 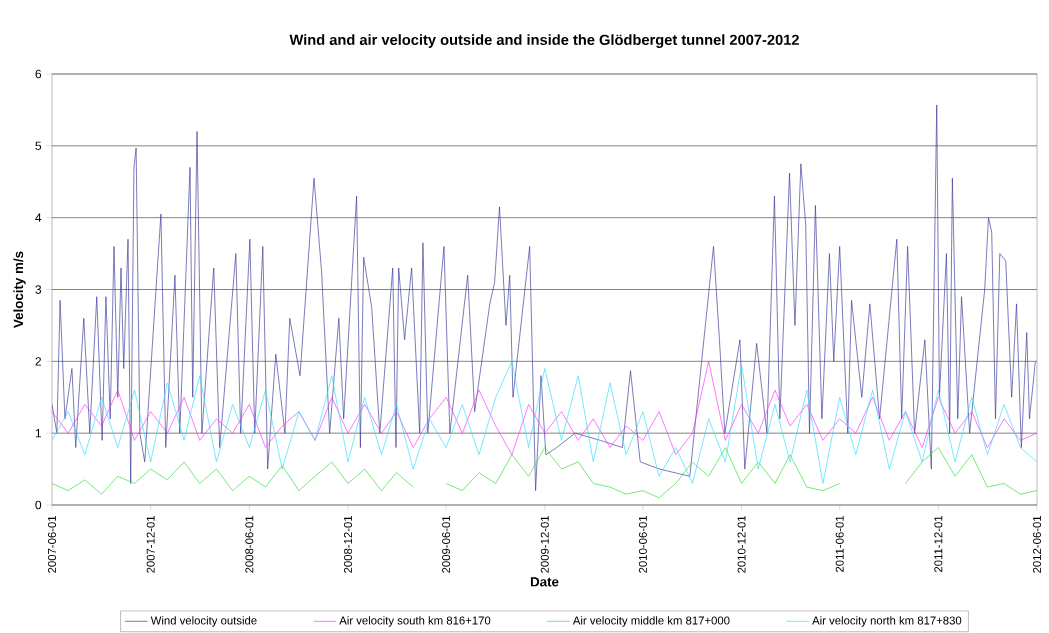 What do you see at coordinates (38, 361) in the screenshot?
I see `y-tick-label: 2` at bounding box center [38, 361].